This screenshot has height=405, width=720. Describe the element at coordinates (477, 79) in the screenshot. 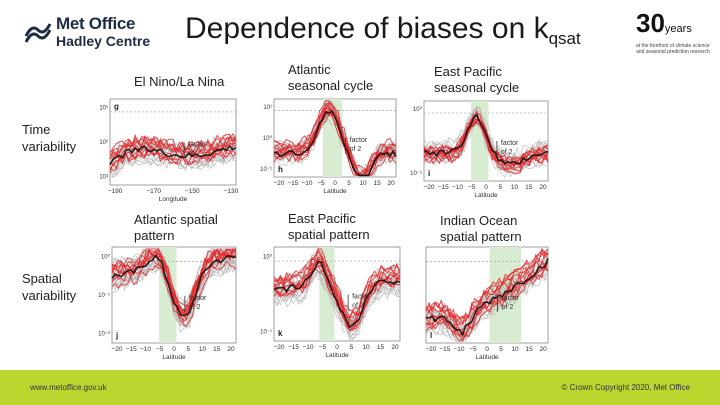

I see `label-ep-cycle: East Pacific seasonal cycle` at that location.